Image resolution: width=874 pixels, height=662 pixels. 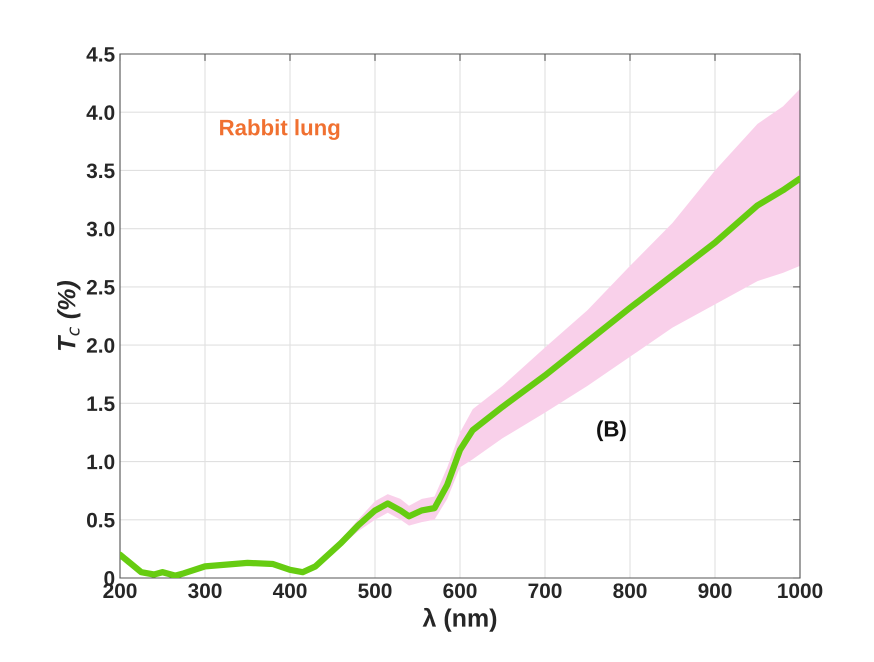 I want to click on y-tick-label: 4.5, so click(x=100, y=54).